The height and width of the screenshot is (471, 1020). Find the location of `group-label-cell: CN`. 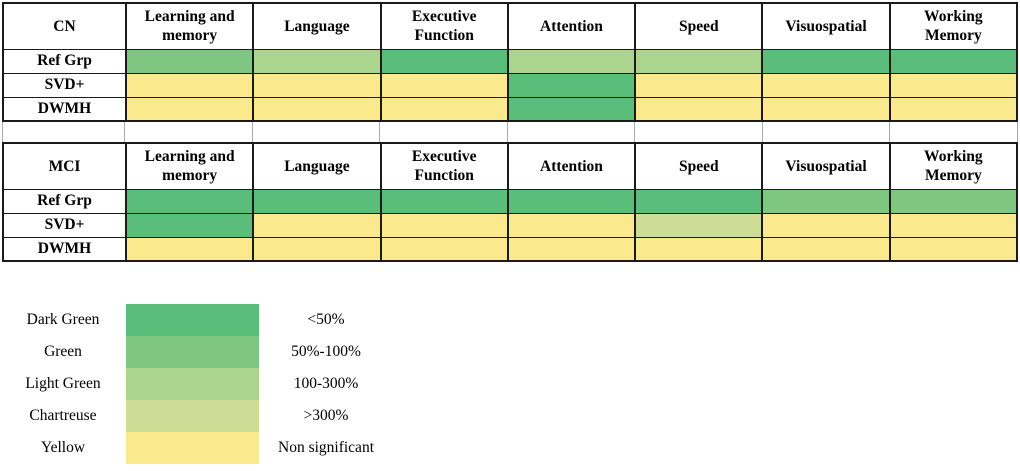

group-label-cell: CN is located at coordinates (64, 26).